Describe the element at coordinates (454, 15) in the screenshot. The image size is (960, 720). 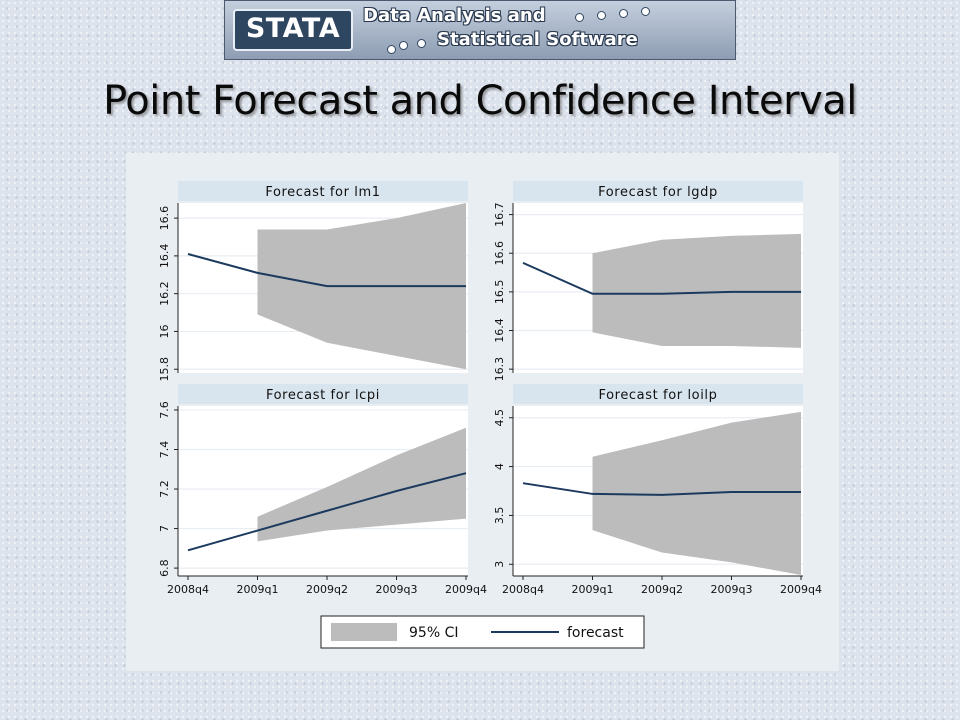
I see `banner-tagline-line1: Data Analysis and` at that location.